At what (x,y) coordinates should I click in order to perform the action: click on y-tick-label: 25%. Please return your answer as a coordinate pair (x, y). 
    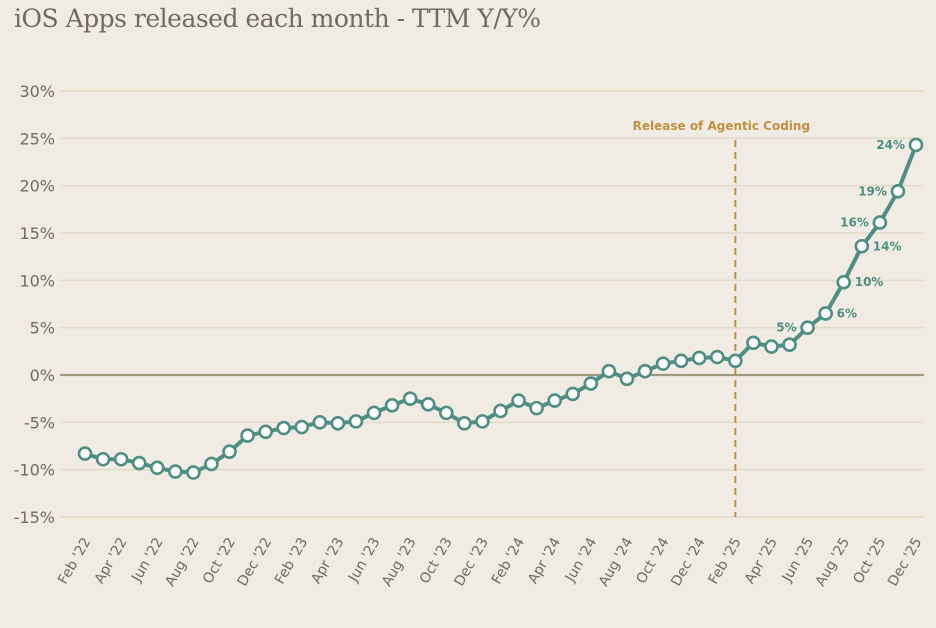
    Looking at the image, I should click on (37, 138).